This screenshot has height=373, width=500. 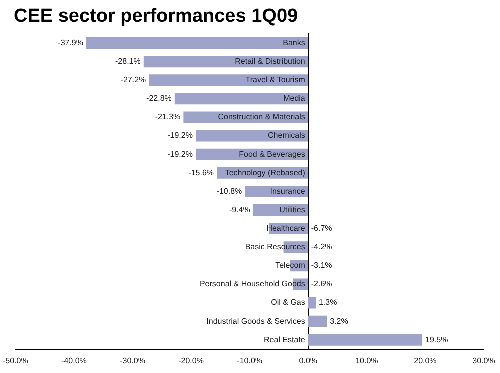 What do you see at coordinates (288, 191) in the screenshot?
I see `y-tick-label: Insurance` at bounding box center [288, 191].